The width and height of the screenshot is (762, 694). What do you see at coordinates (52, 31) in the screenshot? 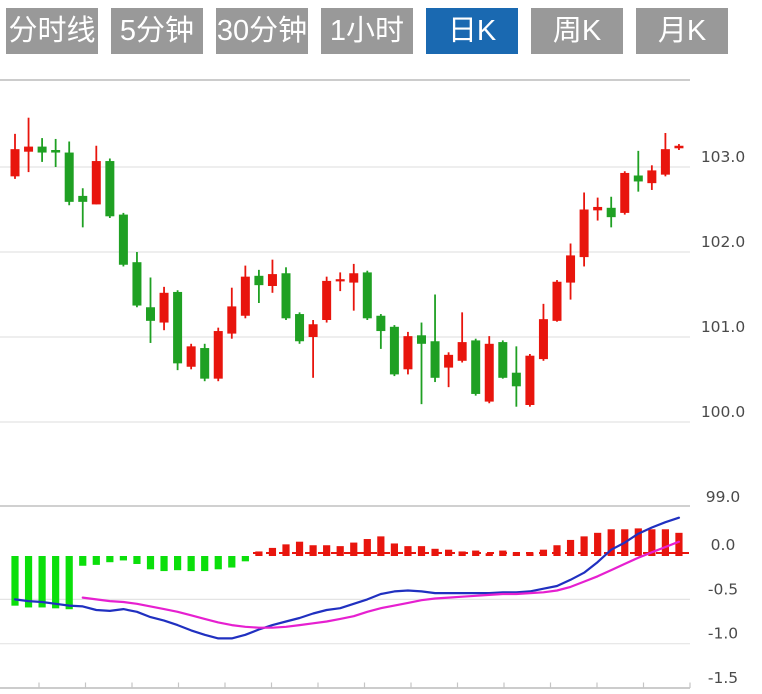
I see `tab-minute-line: 分时线` at bounding box center [52, 31].